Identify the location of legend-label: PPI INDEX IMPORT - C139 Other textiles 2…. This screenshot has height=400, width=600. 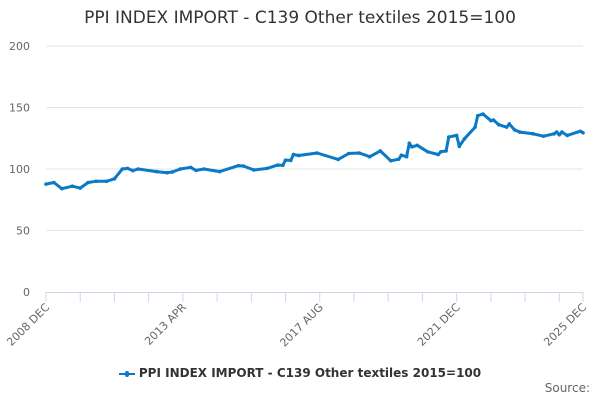
(310, 373).